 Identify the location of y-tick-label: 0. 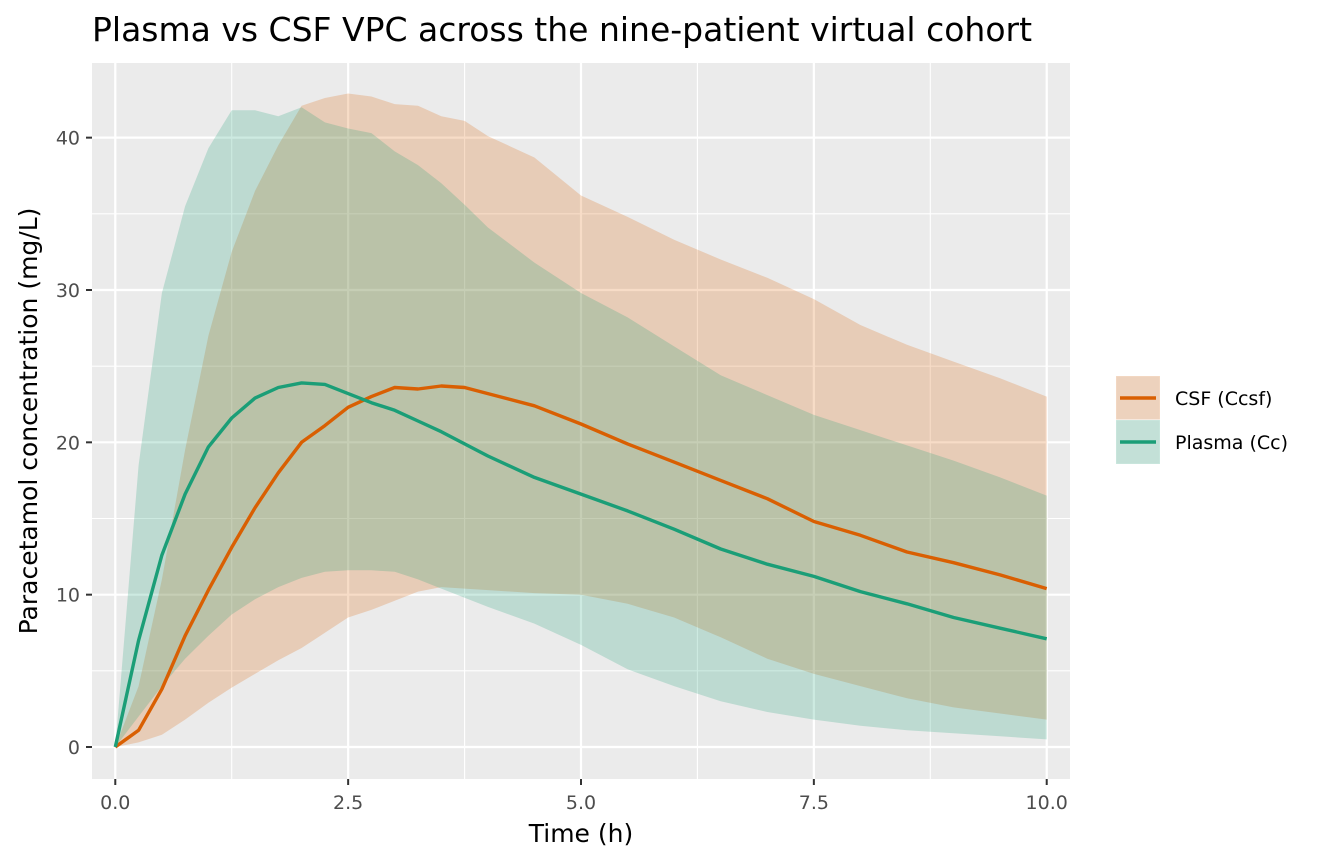
(74, 748).